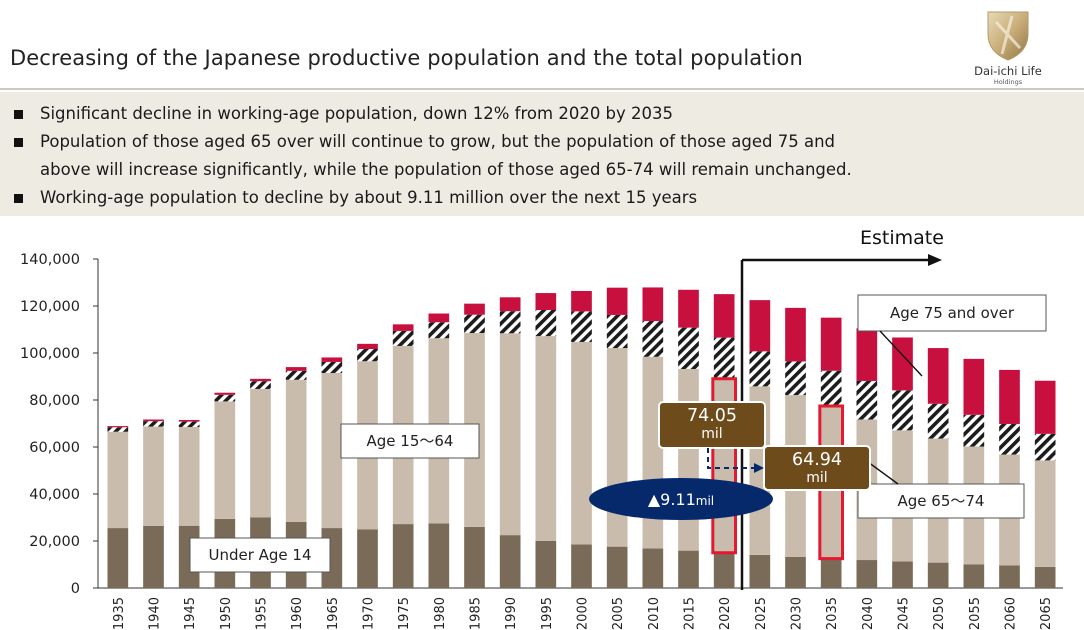  What do you see at coordinates (1008, 36) in the screenshot?
I see `shield-logo-icon` at bounding box center [1008, 36].